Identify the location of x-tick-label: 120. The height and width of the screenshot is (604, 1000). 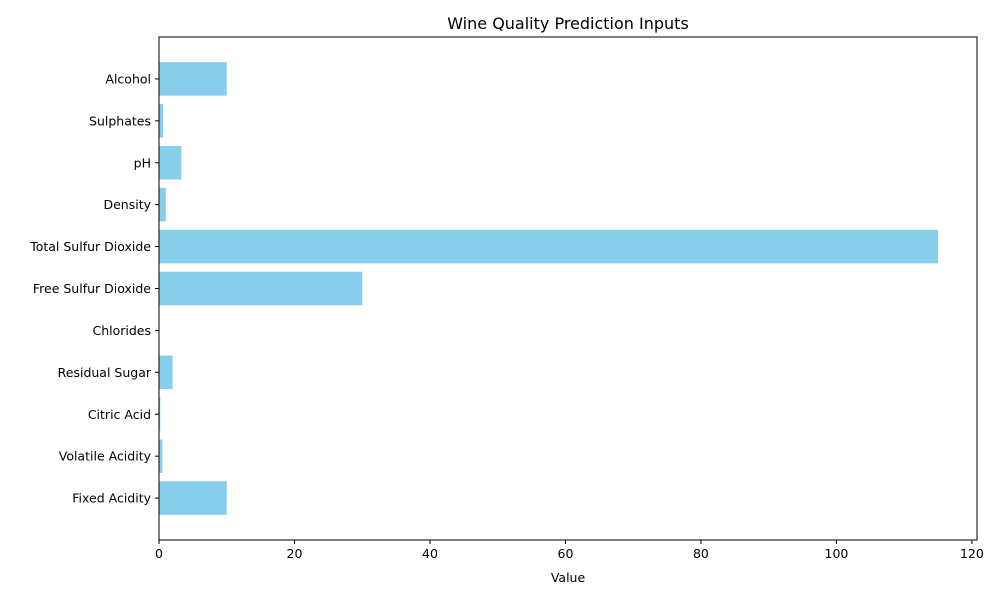
(972, 553).